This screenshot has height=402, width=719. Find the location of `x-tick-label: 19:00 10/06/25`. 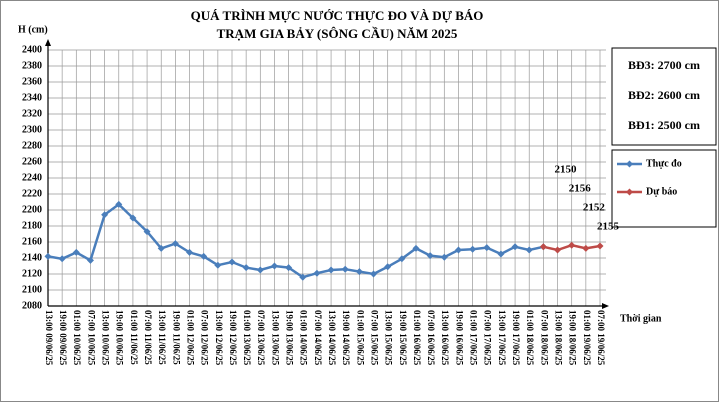

x-tick-label: 19:00 10/06/25 is located at coordinates (120, 338).